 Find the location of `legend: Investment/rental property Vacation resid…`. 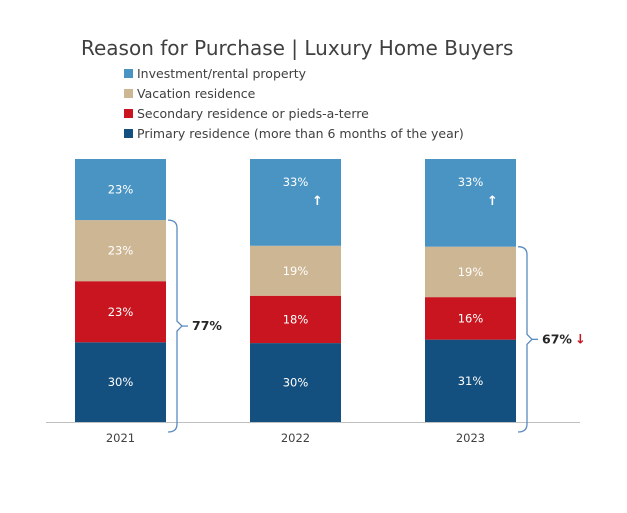

legend: Investment/rental property Vacation resid… is located at coordinates (294, 103).